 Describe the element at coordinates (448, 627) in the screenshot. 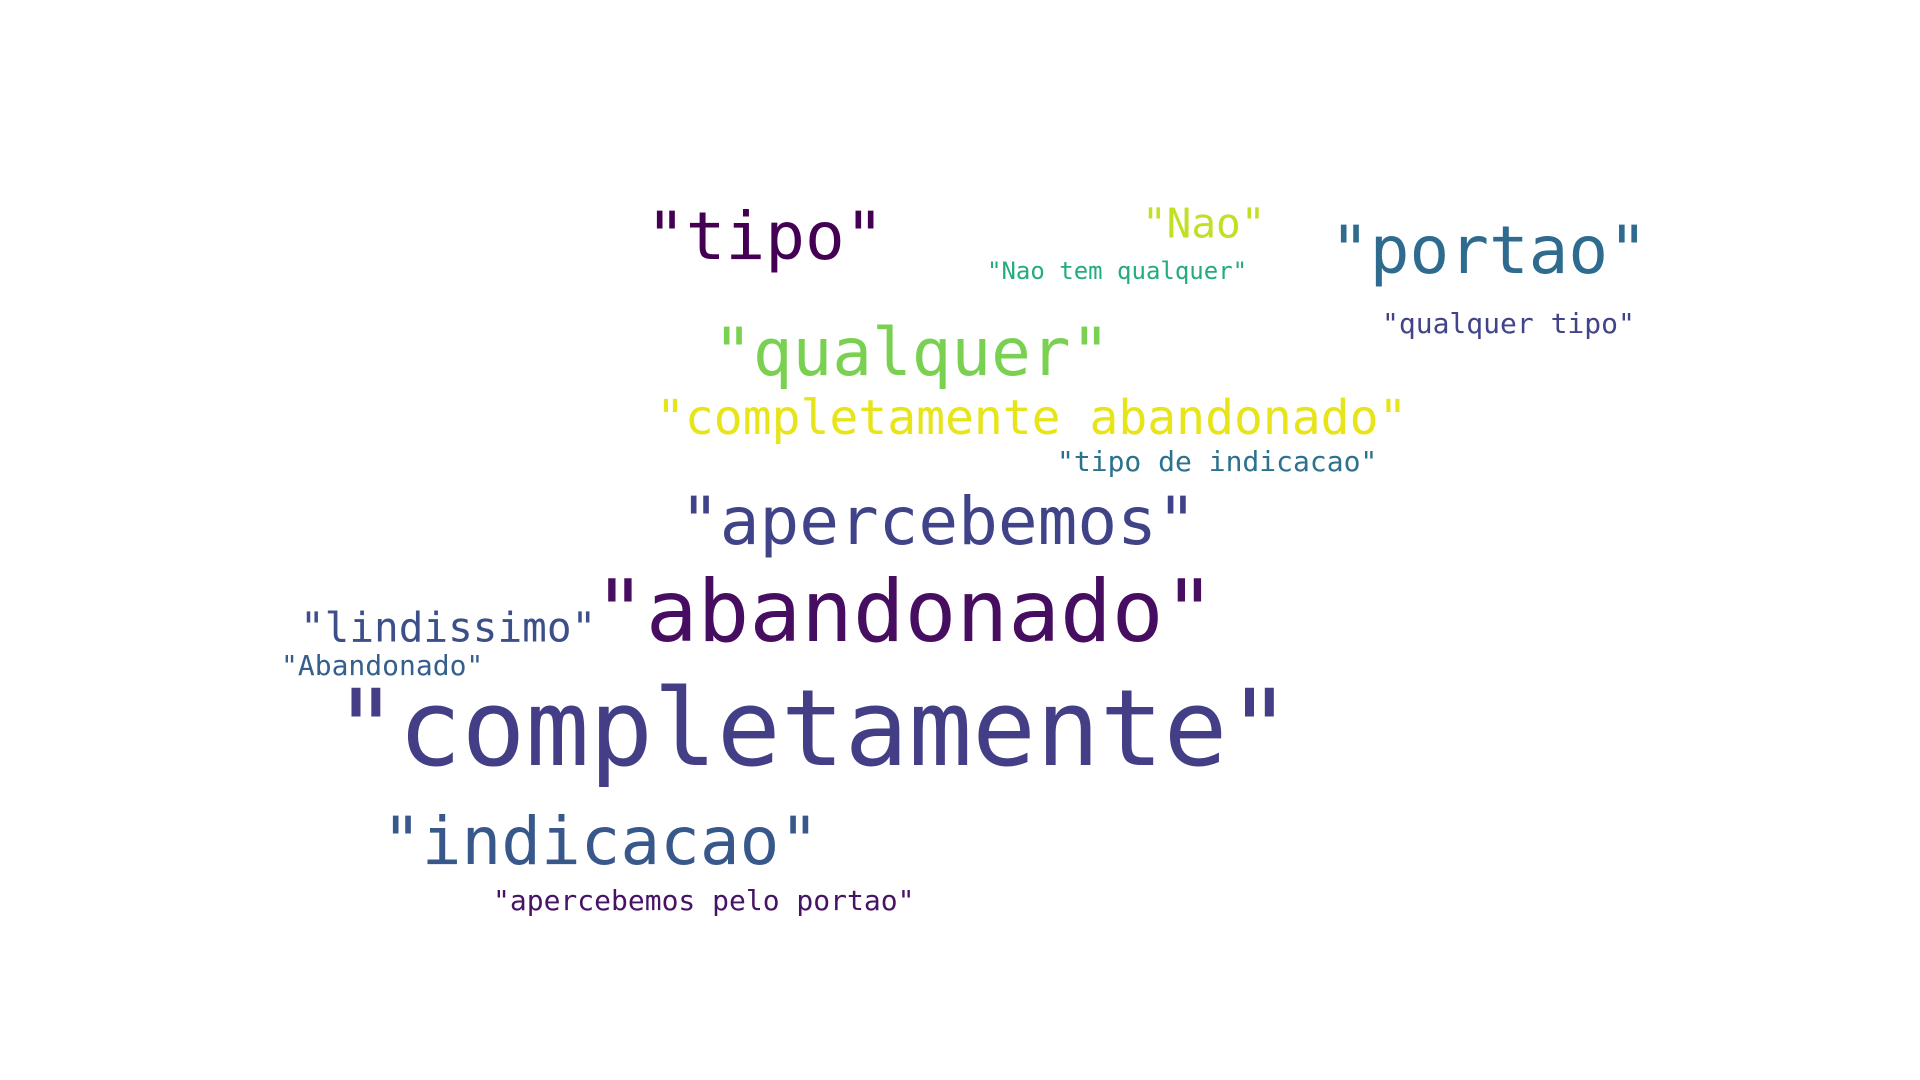

I see `word-lindissimo: "lindissimo"` at that location.